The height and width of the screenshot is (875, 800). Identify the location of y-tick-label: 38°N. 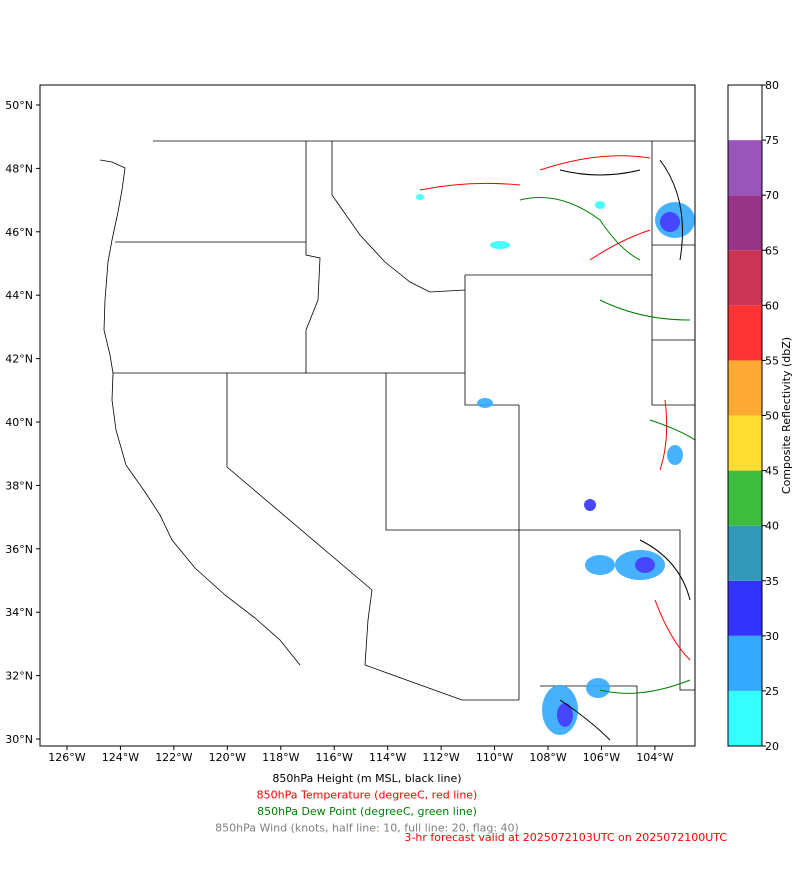
(19, 485).